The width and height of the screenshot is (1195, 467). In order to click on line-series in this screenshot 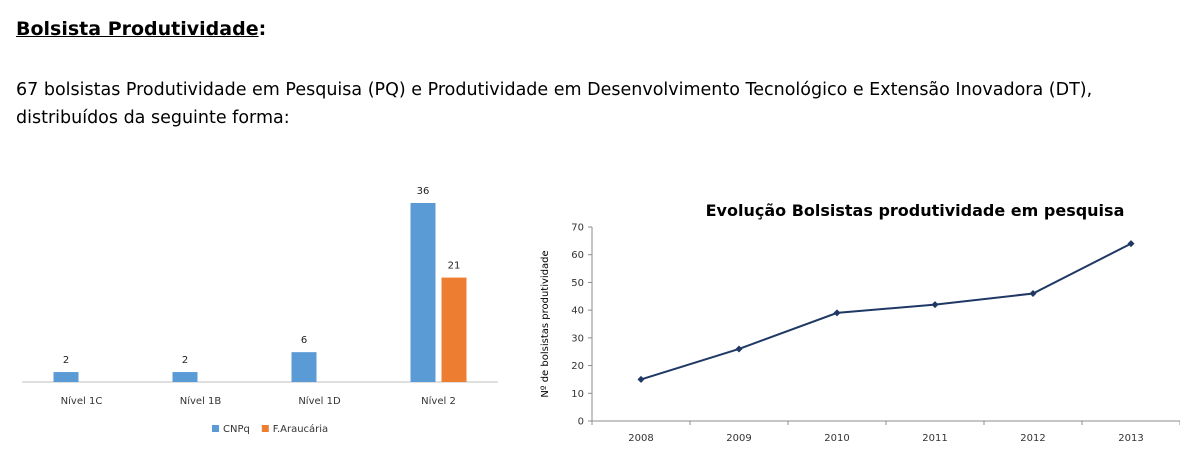, I will do `click(886, 311)`.